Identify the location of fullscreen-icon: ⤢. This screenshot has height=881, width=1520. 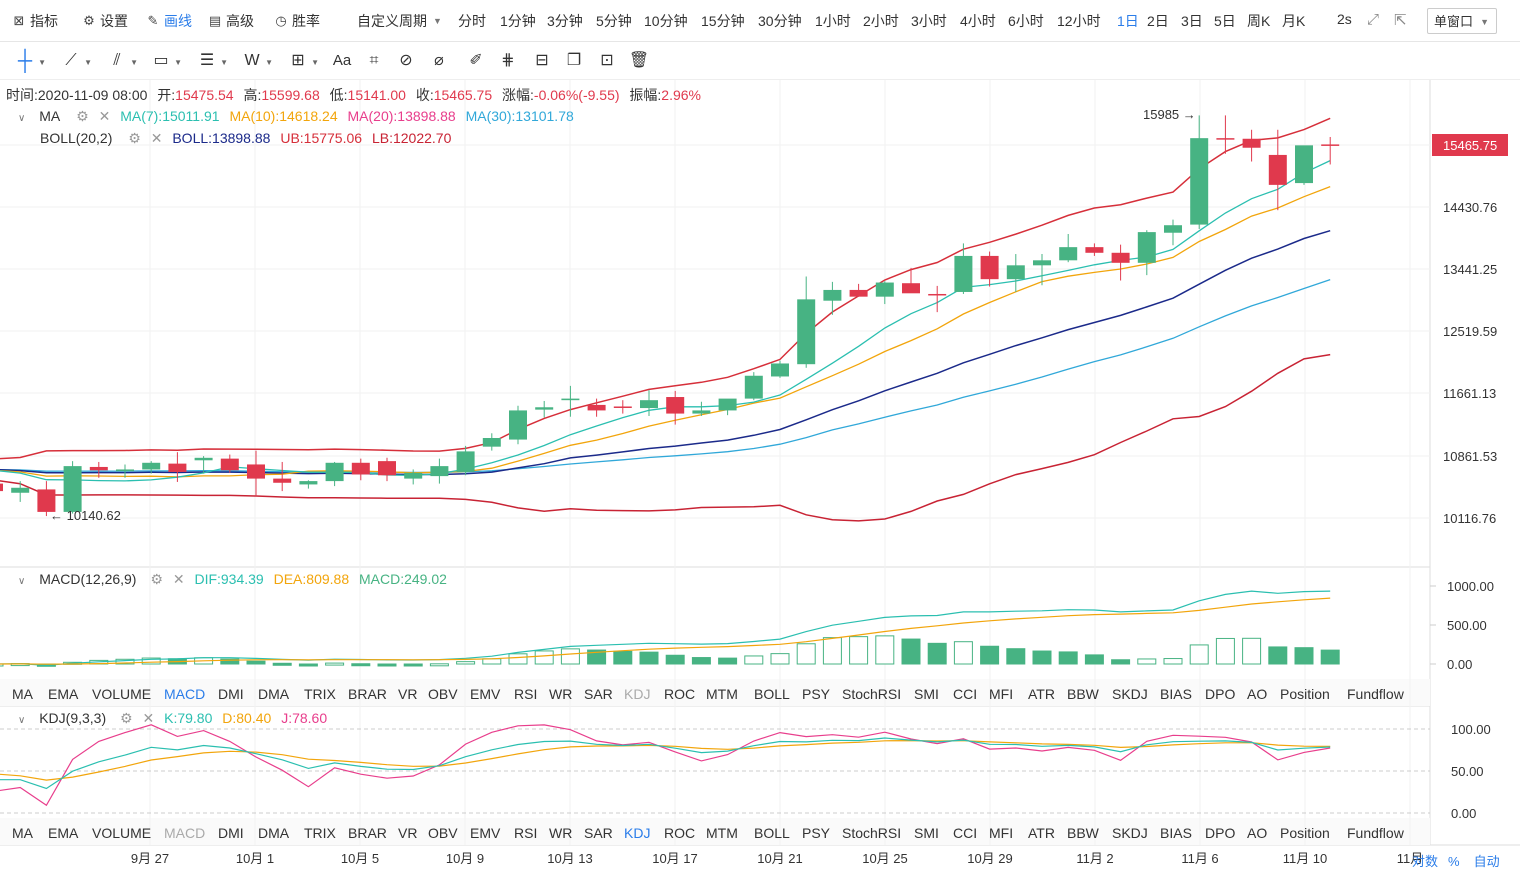
(1373, 19).